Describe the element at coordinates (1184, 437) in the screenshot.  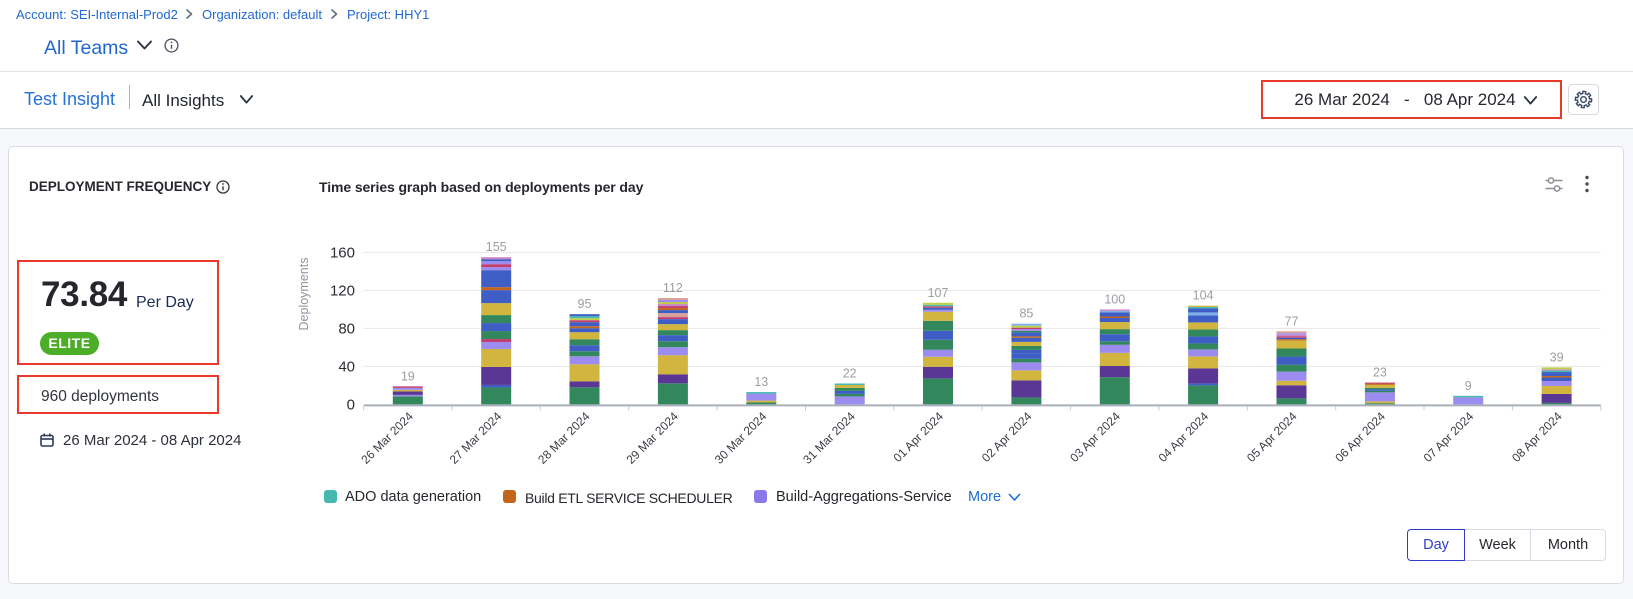
I see `svg-text: 04 Apr 2024` at that location.